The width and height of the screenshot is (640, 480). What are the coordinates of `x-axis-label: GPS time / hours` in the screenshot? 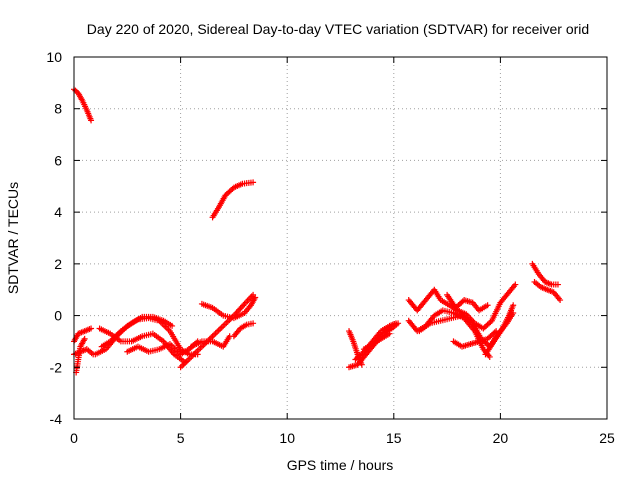 It's located at (340, 465).